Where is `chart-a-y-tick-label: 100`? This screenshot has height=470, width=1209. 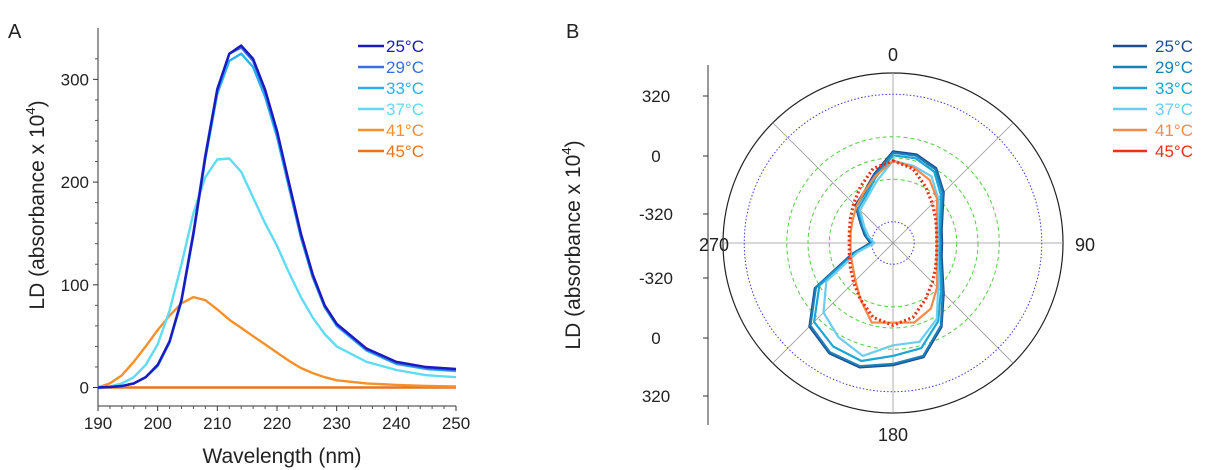 chart-a-y-tick-label: 100 is located at coordinates (75, 285).